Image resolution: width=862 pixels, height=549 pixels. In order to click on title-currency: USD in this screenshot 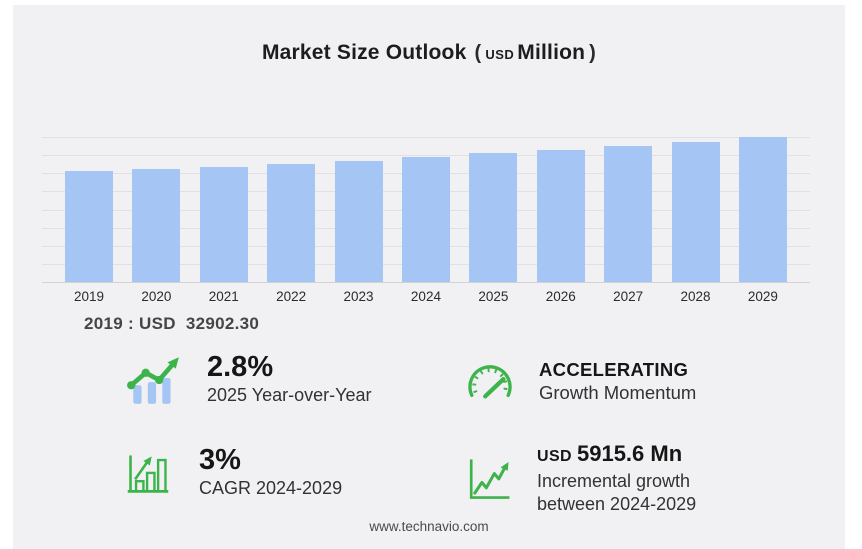, I will do `click(500, 54)`.